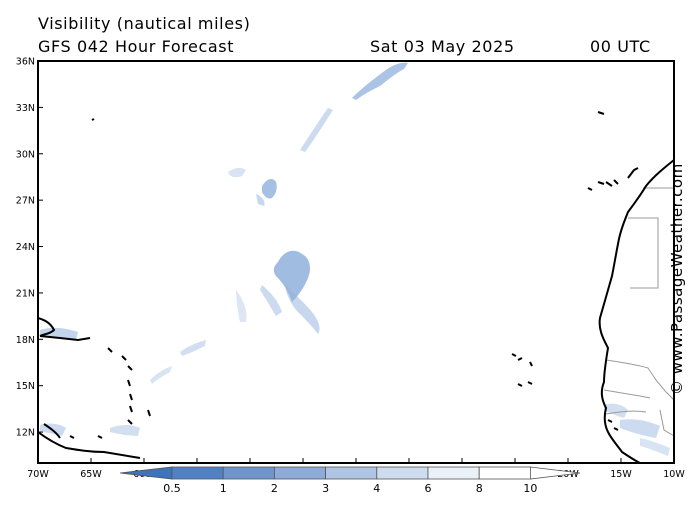 The image size is (700, 525). What do you see at coordinates (144, 23) in the screenshot?
I see `map-title: Visibility (nautical miles)` at bounding box center [144, 23].